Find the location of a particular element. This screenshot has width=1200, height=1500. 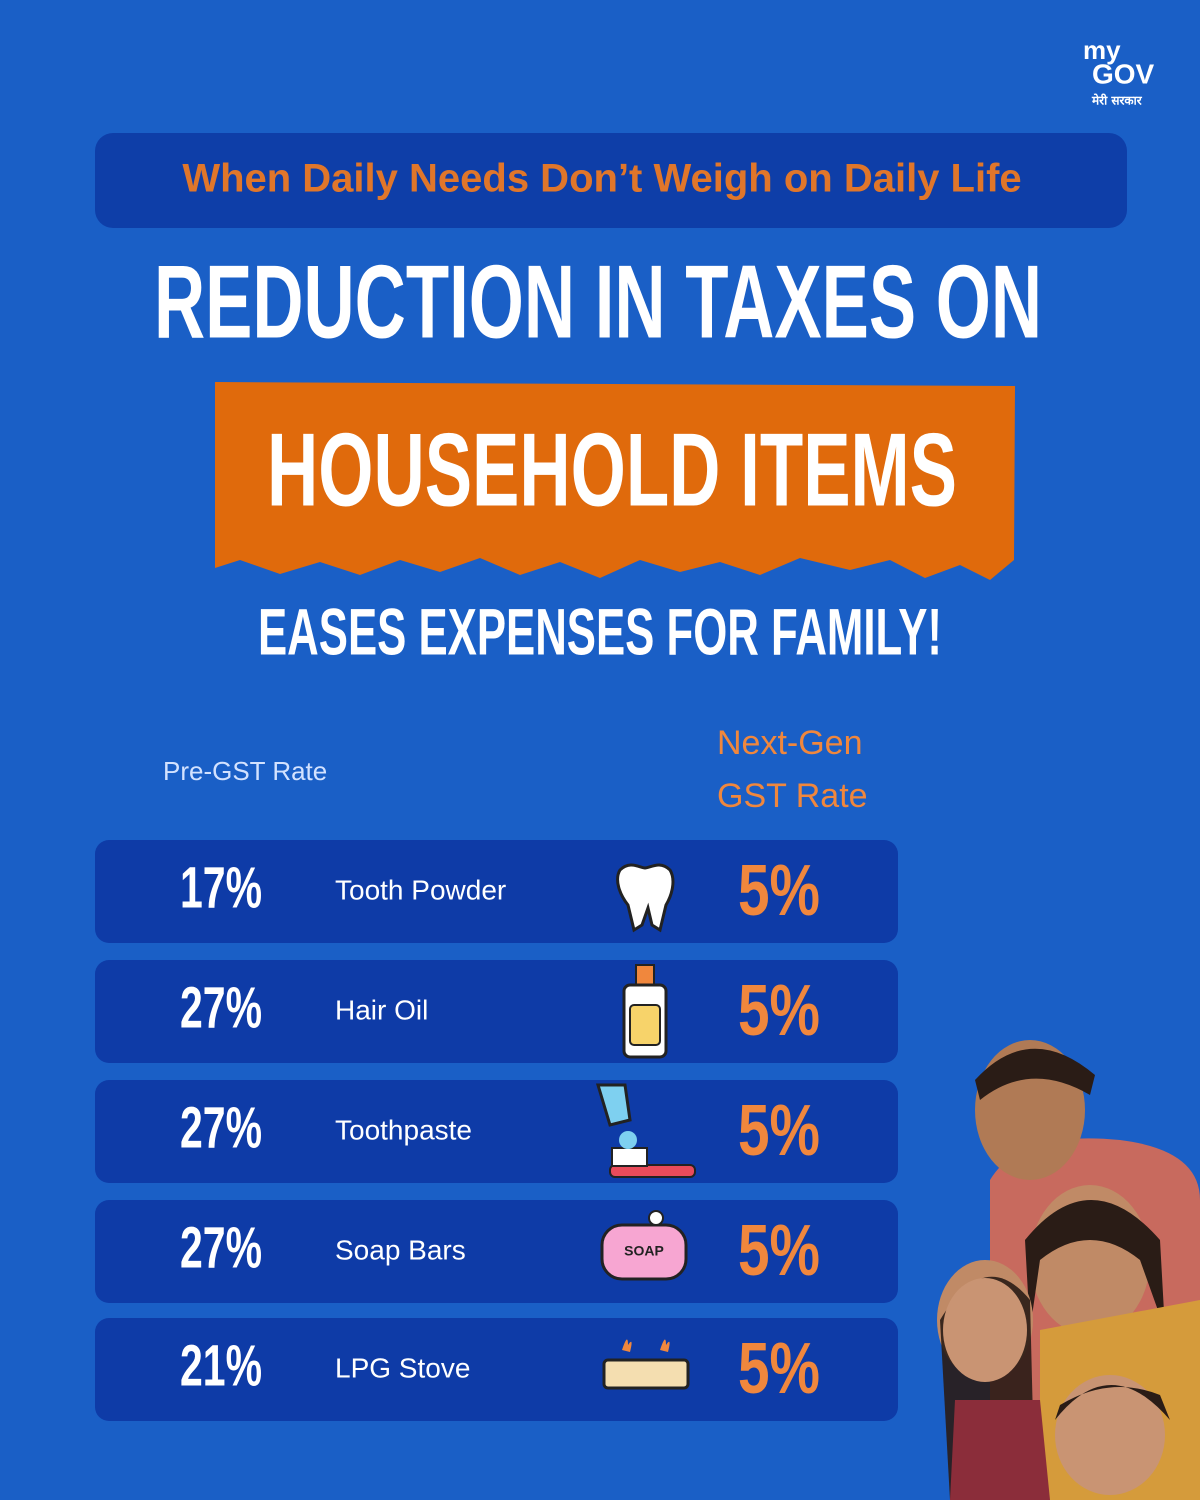

icon-oil is located at coordinates (645, 1011).